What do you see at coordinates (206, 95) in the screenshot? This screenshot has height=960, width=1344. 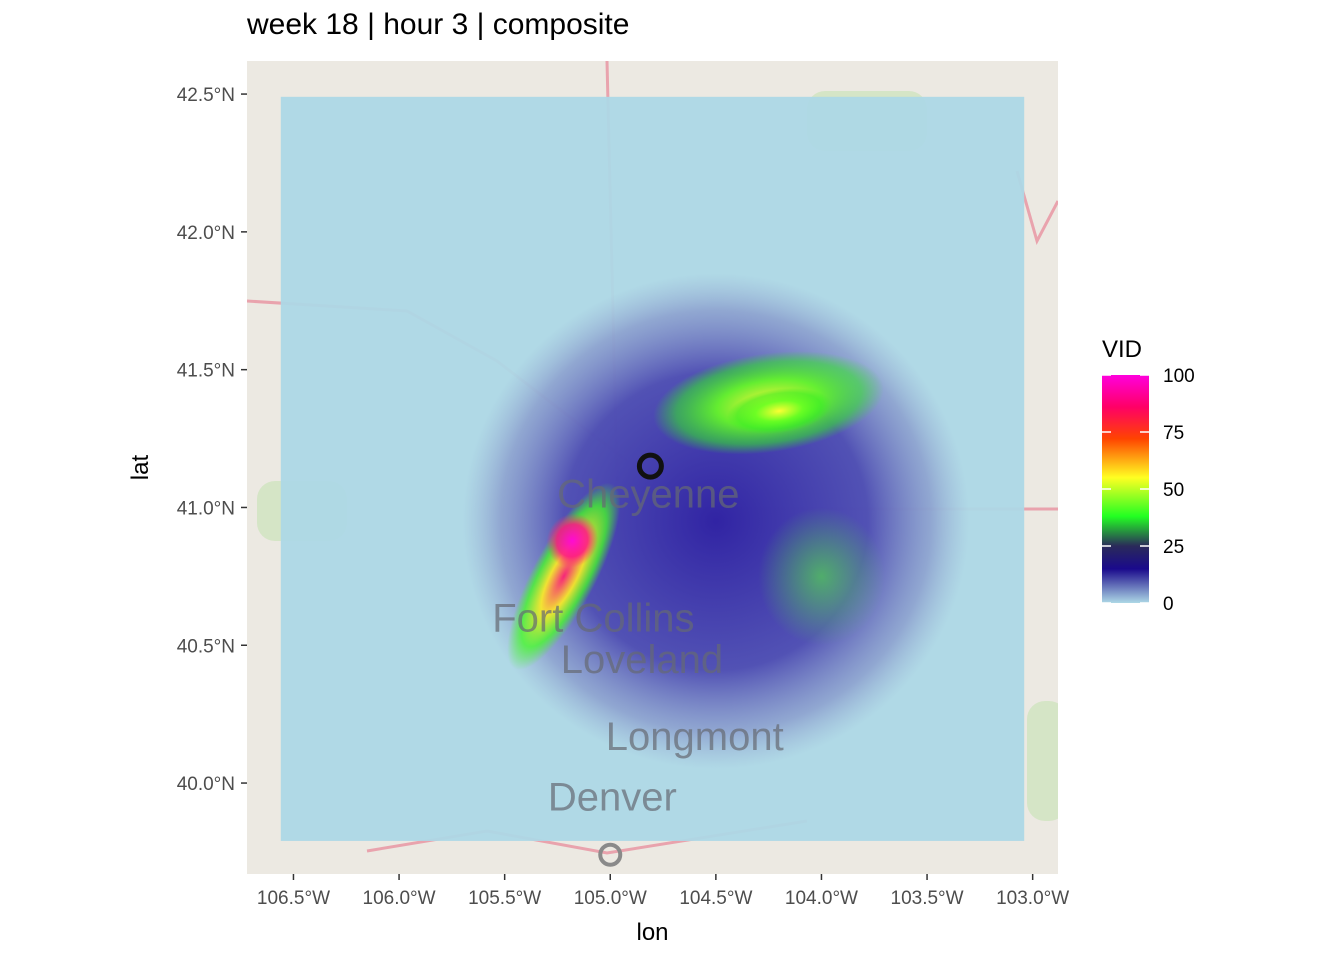 I see `y-tick-label: 42.5°N` at bounding box center [206, 95].